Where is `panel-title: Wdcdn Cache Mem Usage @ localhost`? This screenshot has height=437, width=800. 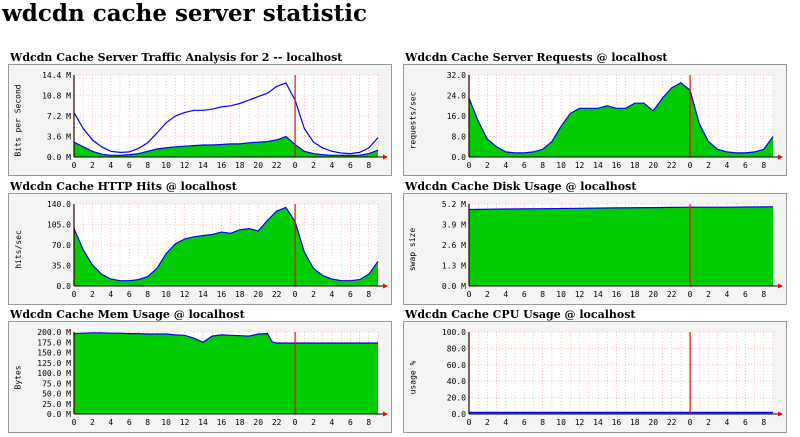
panel-title: Wdcdn Cache Mem Usage @ localhost is located at coordinates (127, 314).